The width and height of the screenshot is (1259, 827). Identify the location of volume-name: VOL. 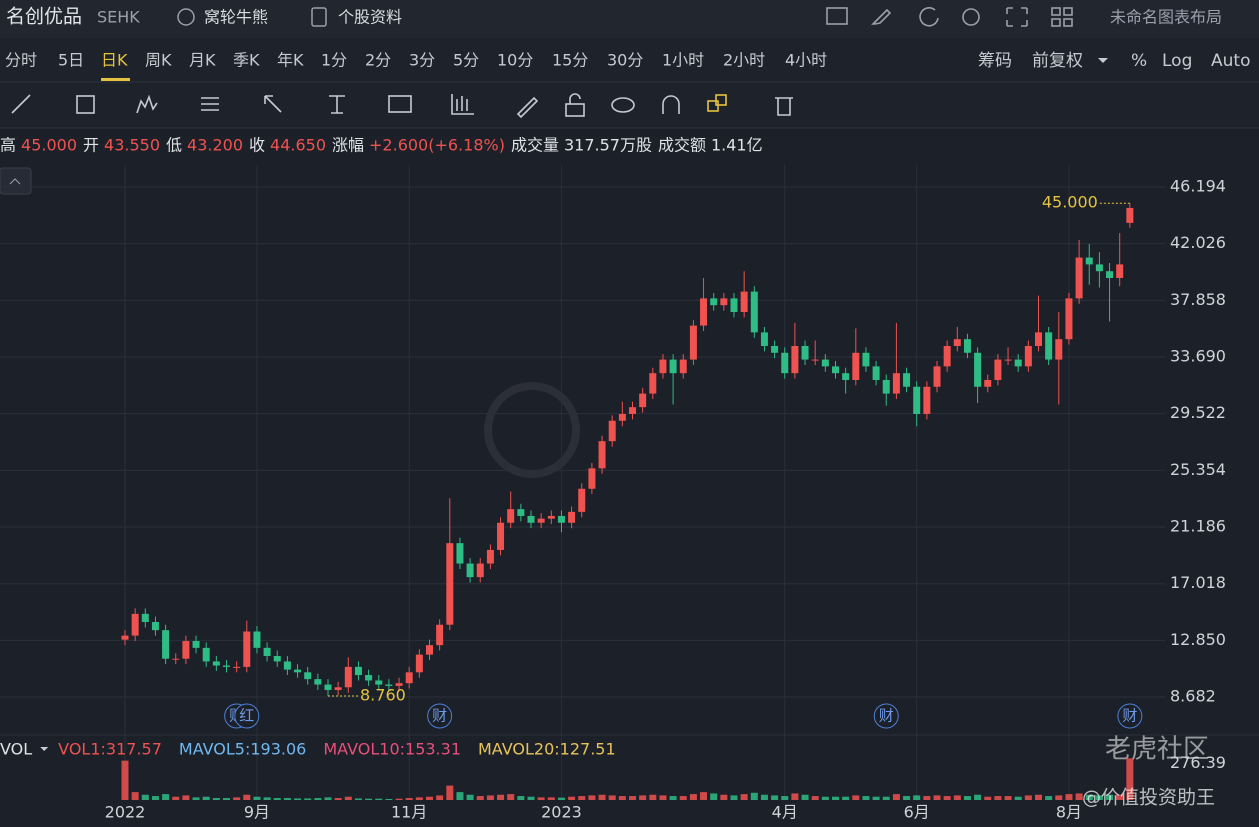
(16, 749).